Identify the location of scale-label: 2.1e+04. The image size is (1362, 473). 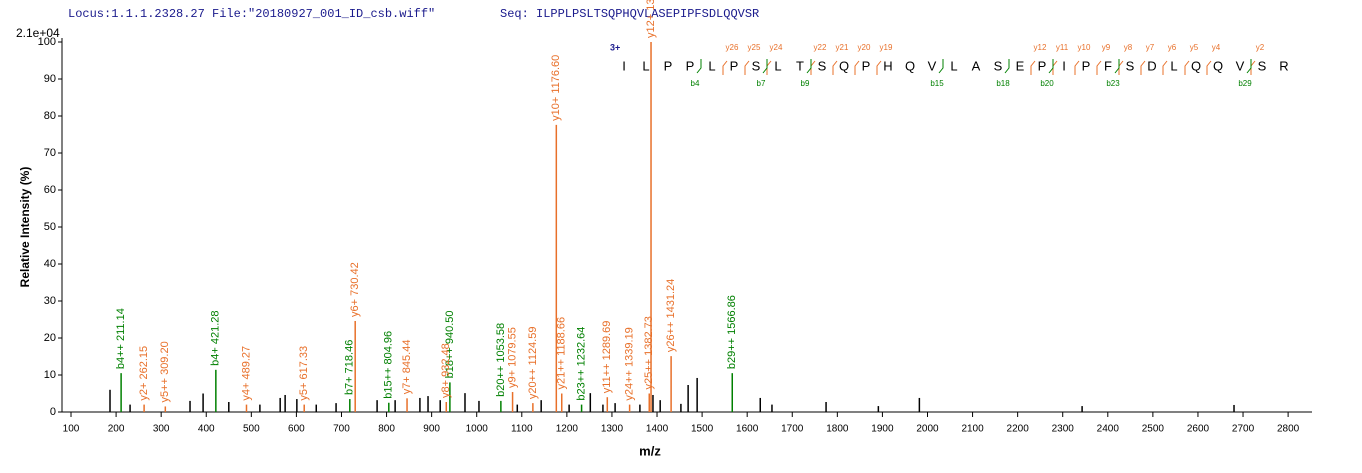
(38, 33).